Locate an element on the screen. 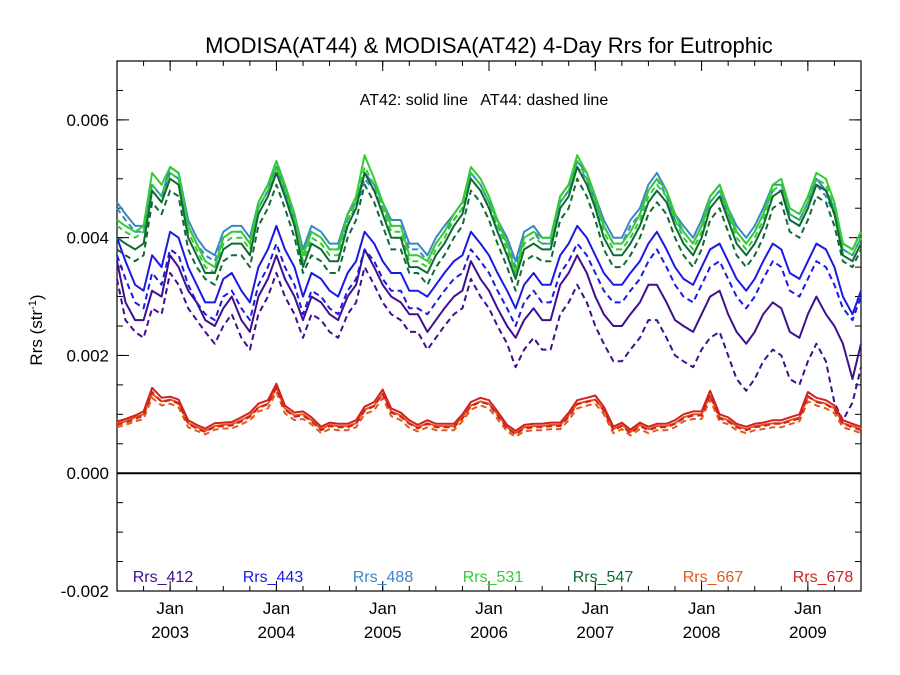 The image size is (900, 675). series-line-rrs-443-at42 is located at coordinates (489, 270).